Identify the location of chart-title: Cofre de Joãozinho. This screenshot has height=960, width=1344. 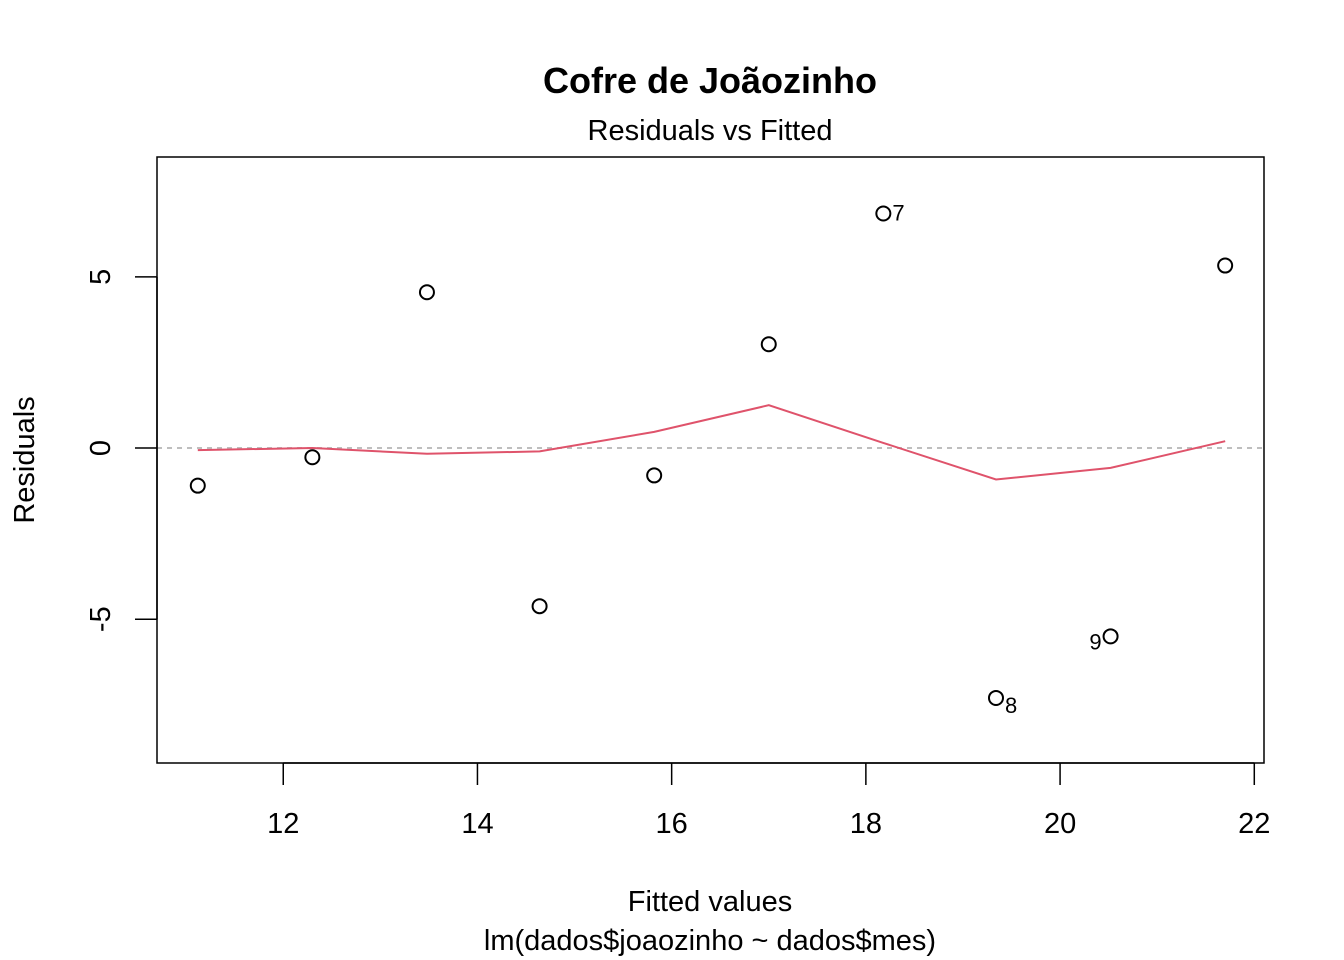
(710, 80).